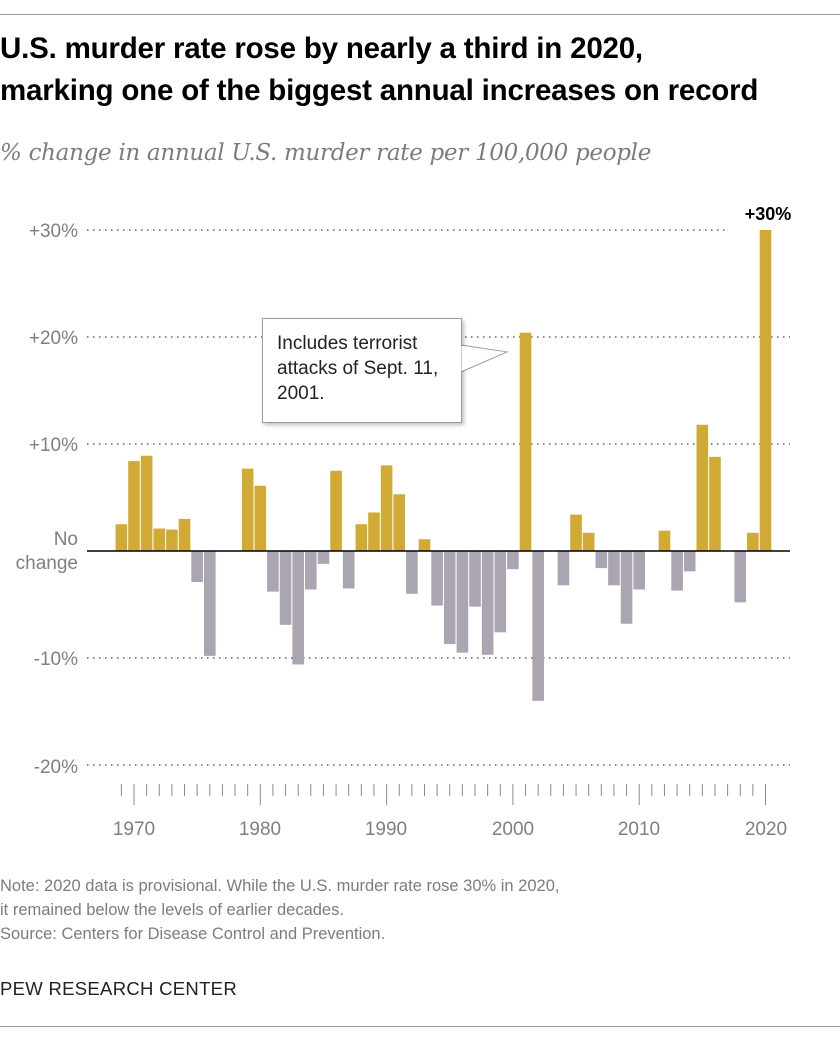  What do you see at coordinates (53, 445) in the screenshot?
I see `y-tick-label: +10%` at bounding box center [53, 445].